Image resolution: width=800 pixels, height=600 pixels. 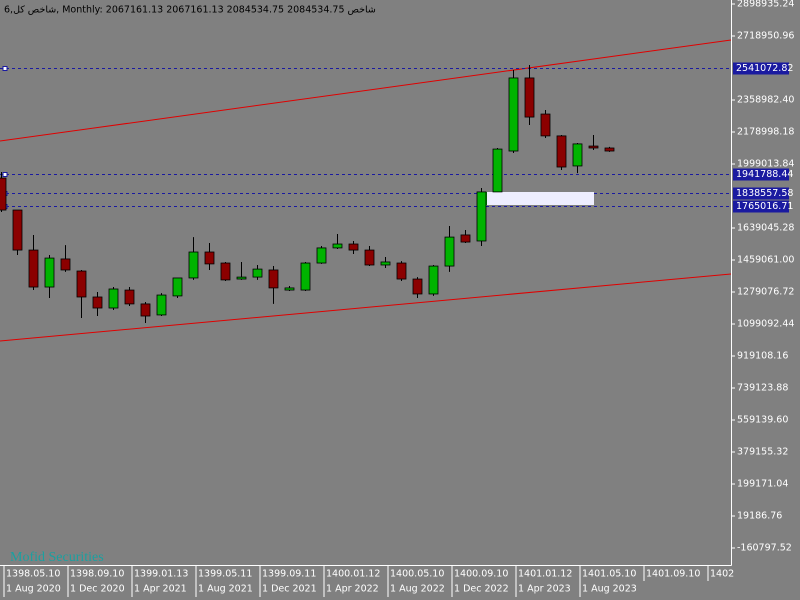 What do you see at coordinates (765, 99) in the screenshot?
I see `y-tick-label: 2358982.40` at bounding box center [765, 99].